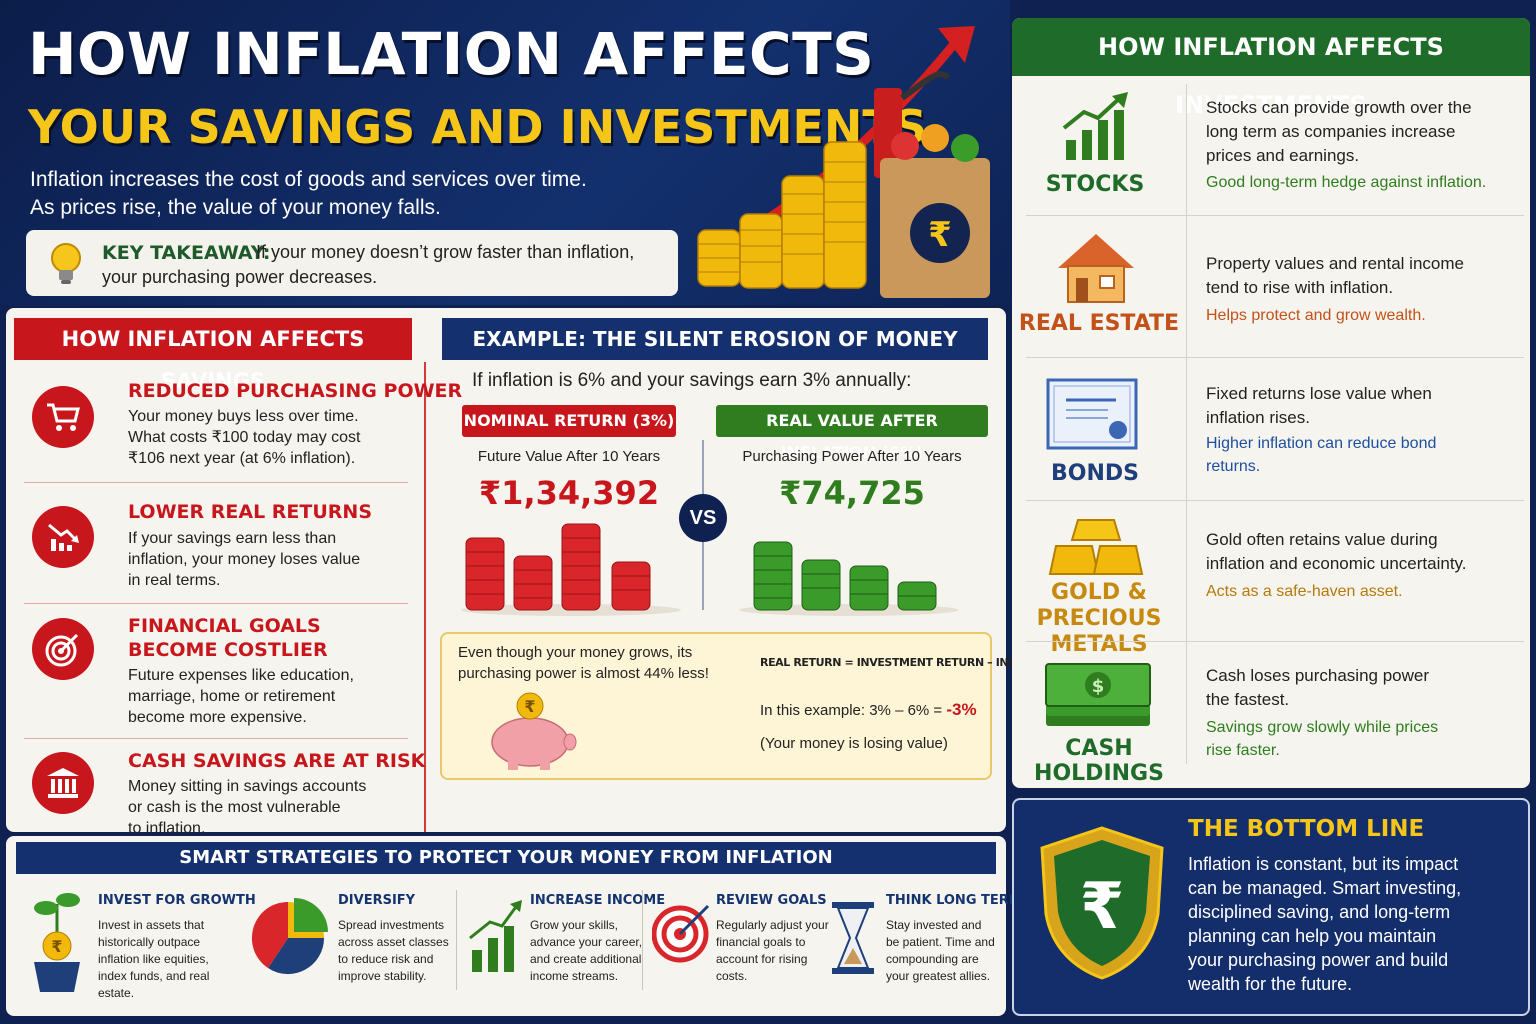  Describe the element at coordinates (1099, 761) in the screenshot. I see `investment-label: CASH HOLDINGS` at that location.